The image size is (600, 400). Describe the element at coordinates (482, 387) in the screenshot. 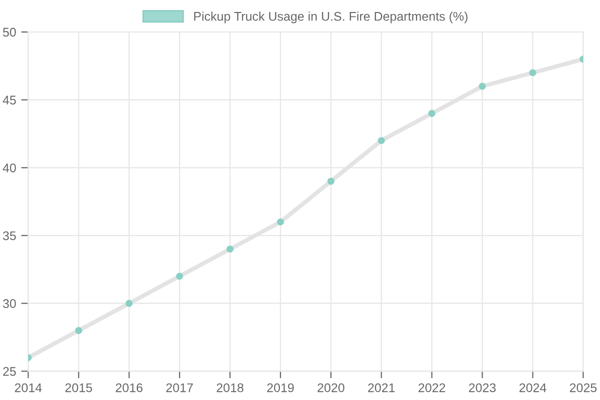

I see `x-tick-label: 2023` at that location.